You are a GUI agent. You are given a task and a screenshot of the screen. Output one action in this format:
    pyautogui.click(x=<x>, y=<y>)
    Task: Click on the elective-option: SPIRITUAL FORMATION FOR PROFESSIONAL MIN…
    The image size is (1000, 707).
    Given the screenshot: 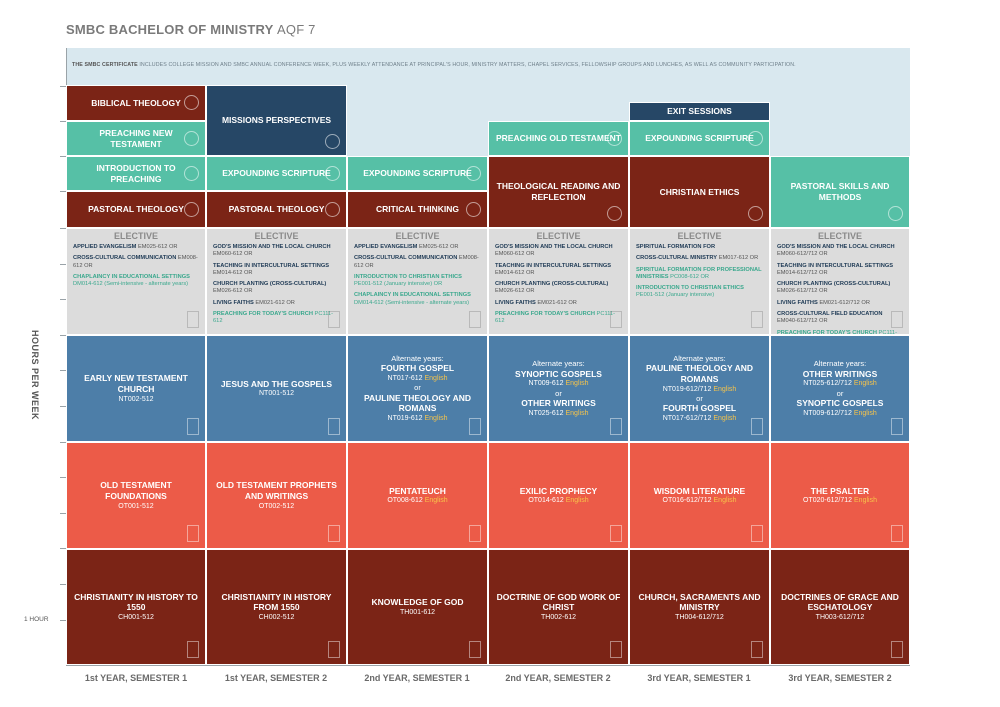 What is the action you would take?
    pyautogui.click(x=699, y=274)
    